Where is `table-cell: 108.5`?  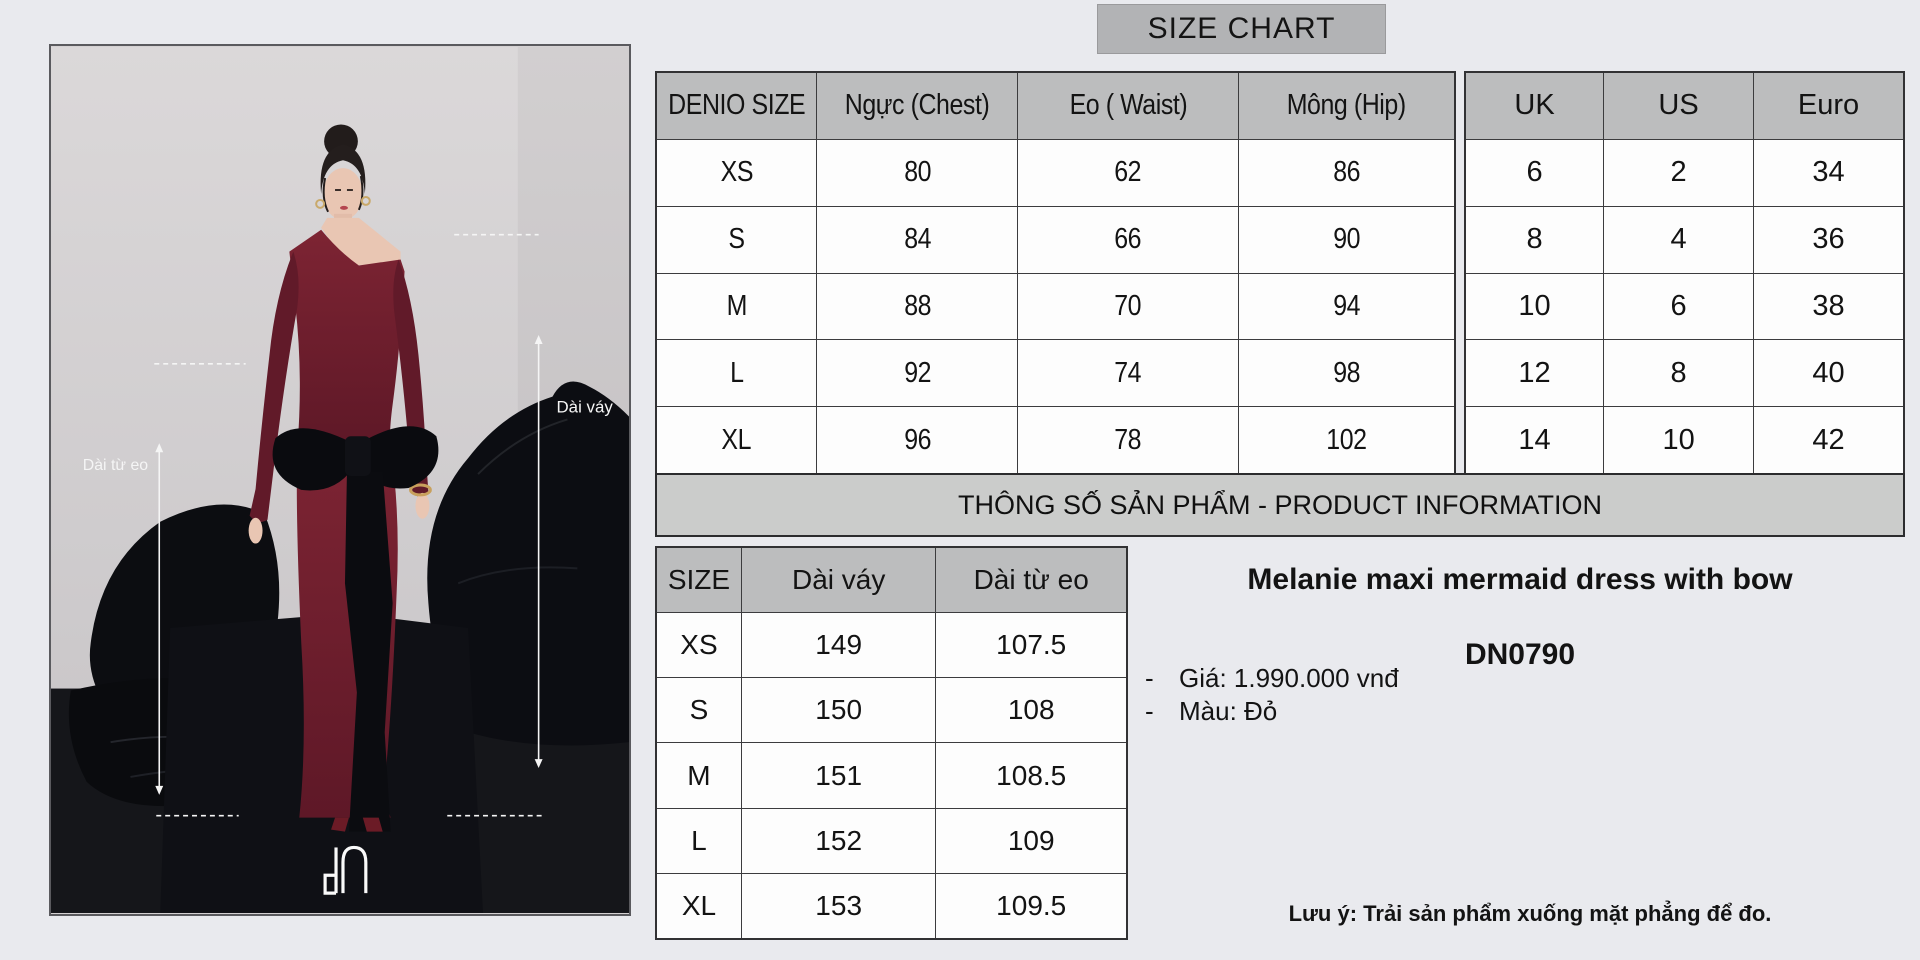 table-cell: 108.5 is located at coordinates (1031, 775).